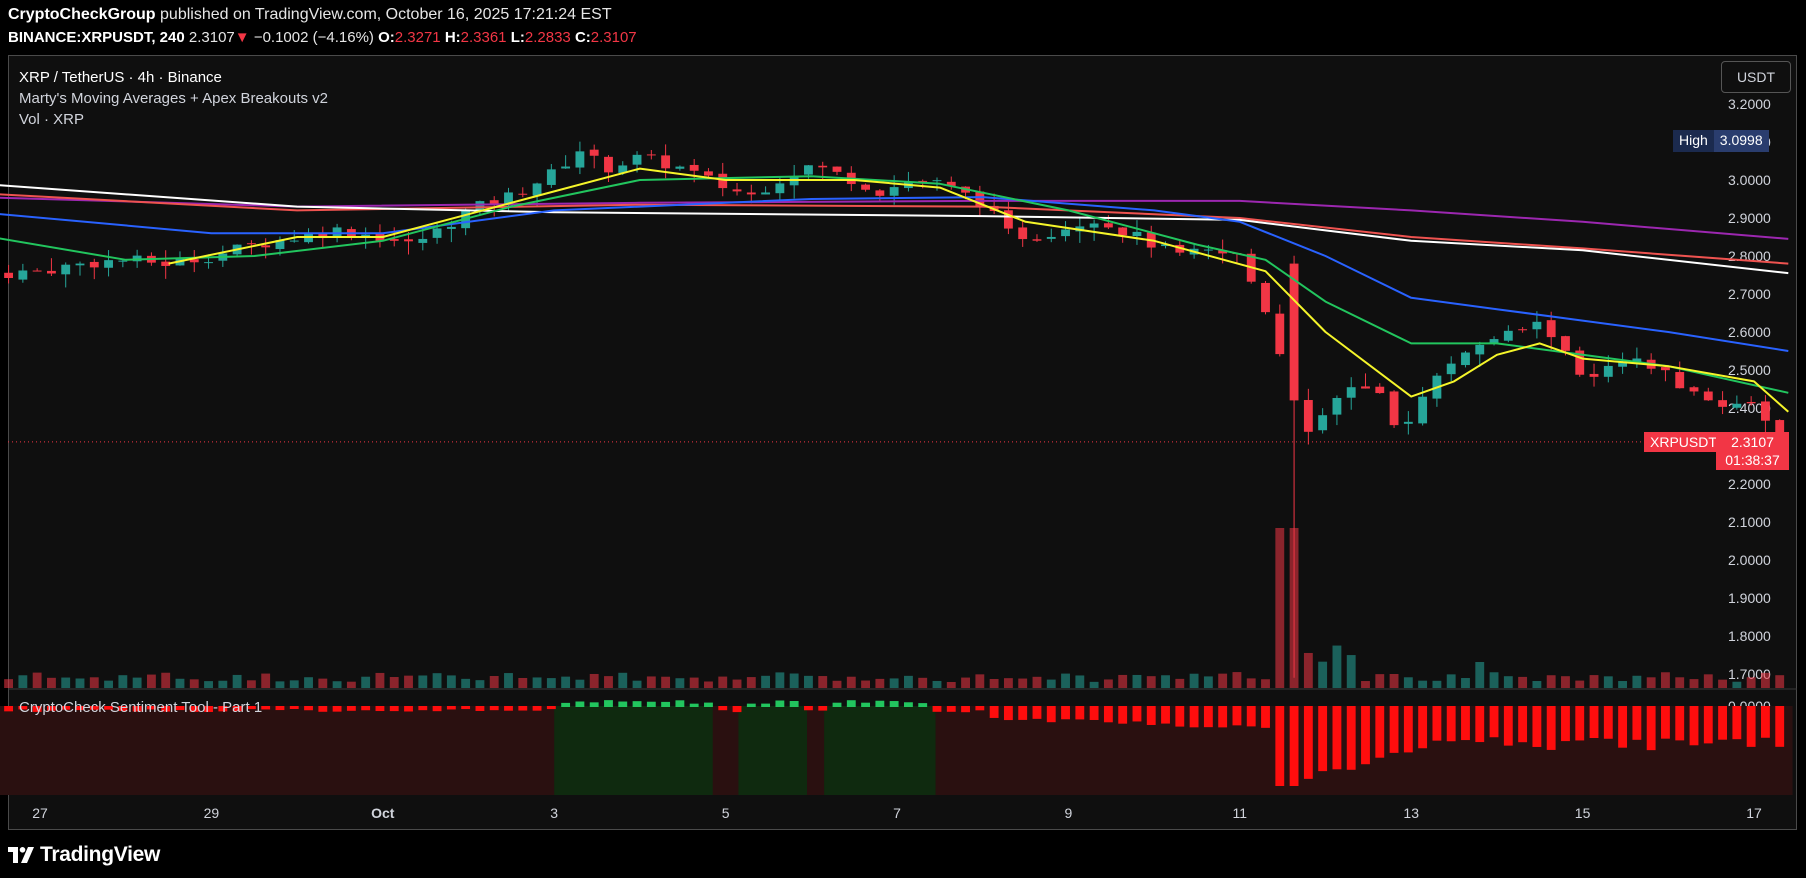 This screenshot has height=878, width=1806. What do you see at coordinates (1749, 674) in the screenshot?
I see `price-axis-tick: 1.7000` at bounding box center [1749, 674].